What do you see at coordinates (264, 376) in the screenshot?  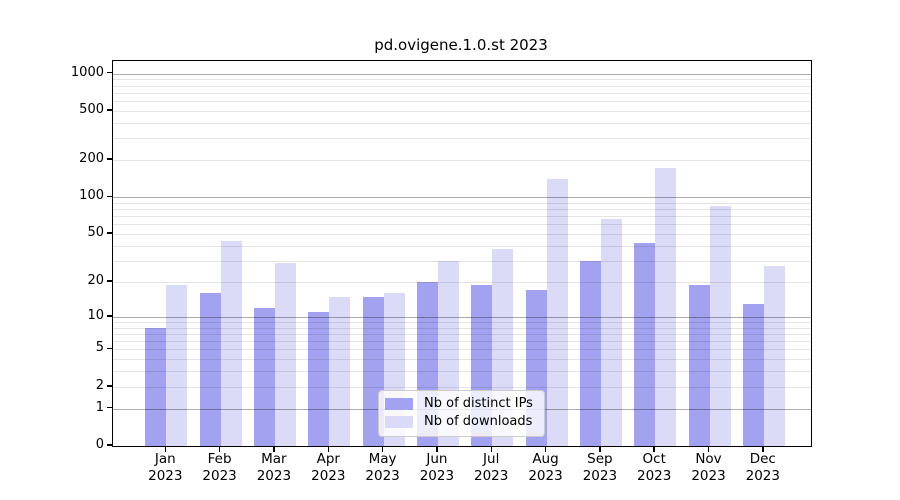 I see `bar-distinct-ips-mar` at bounding box center [264, 376].